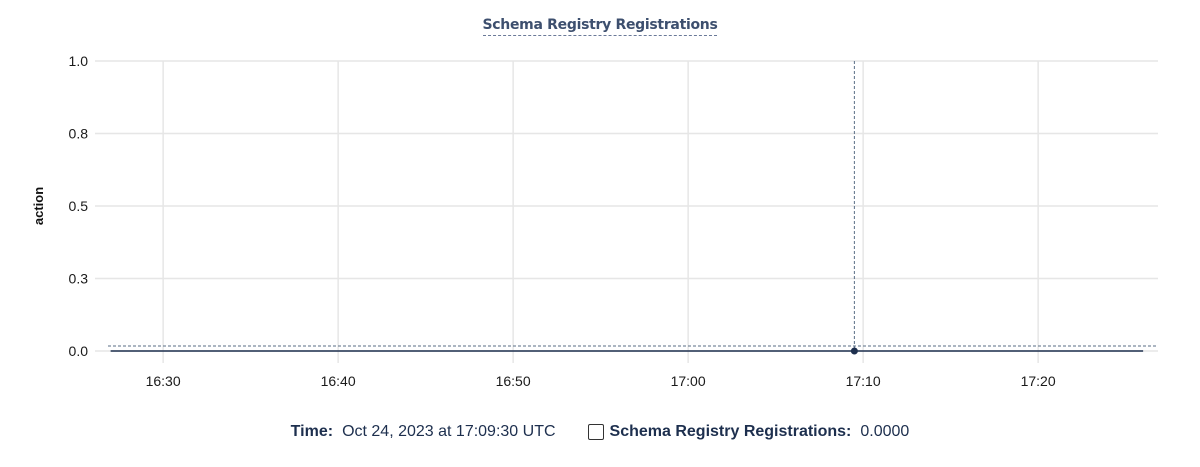 This screenshot has height=467, width=1200. I want to click on x-tick-label: 16:30, so click(163, 381).